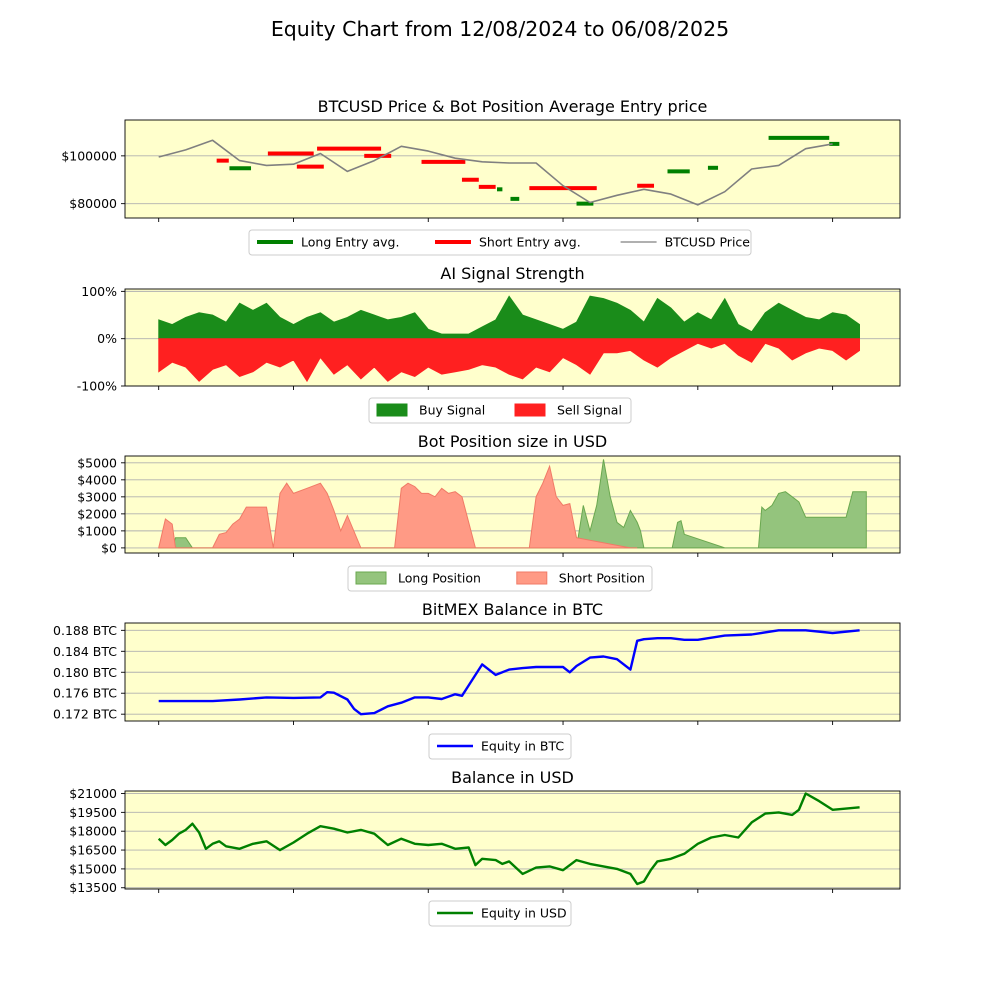 Image resolution: width=1000 pixels, height=1000 pixels. What do you see at coordinates (97, 530) in the screenshot?
I see `y-tick-label: $1000` at bounding box center [97, 530].